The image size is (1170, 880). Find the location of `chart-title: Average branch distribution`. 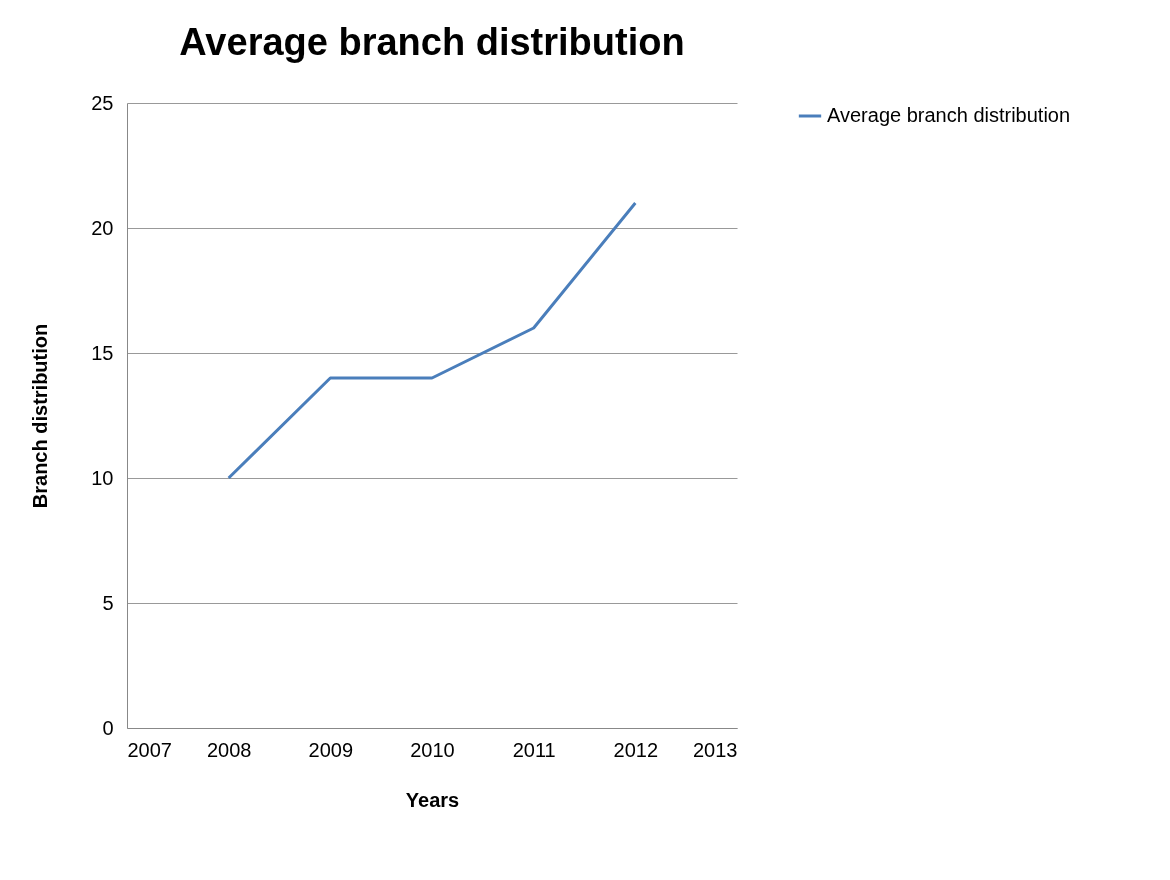

chart-title: Average branch distribution is located at coordinates (432, 42).